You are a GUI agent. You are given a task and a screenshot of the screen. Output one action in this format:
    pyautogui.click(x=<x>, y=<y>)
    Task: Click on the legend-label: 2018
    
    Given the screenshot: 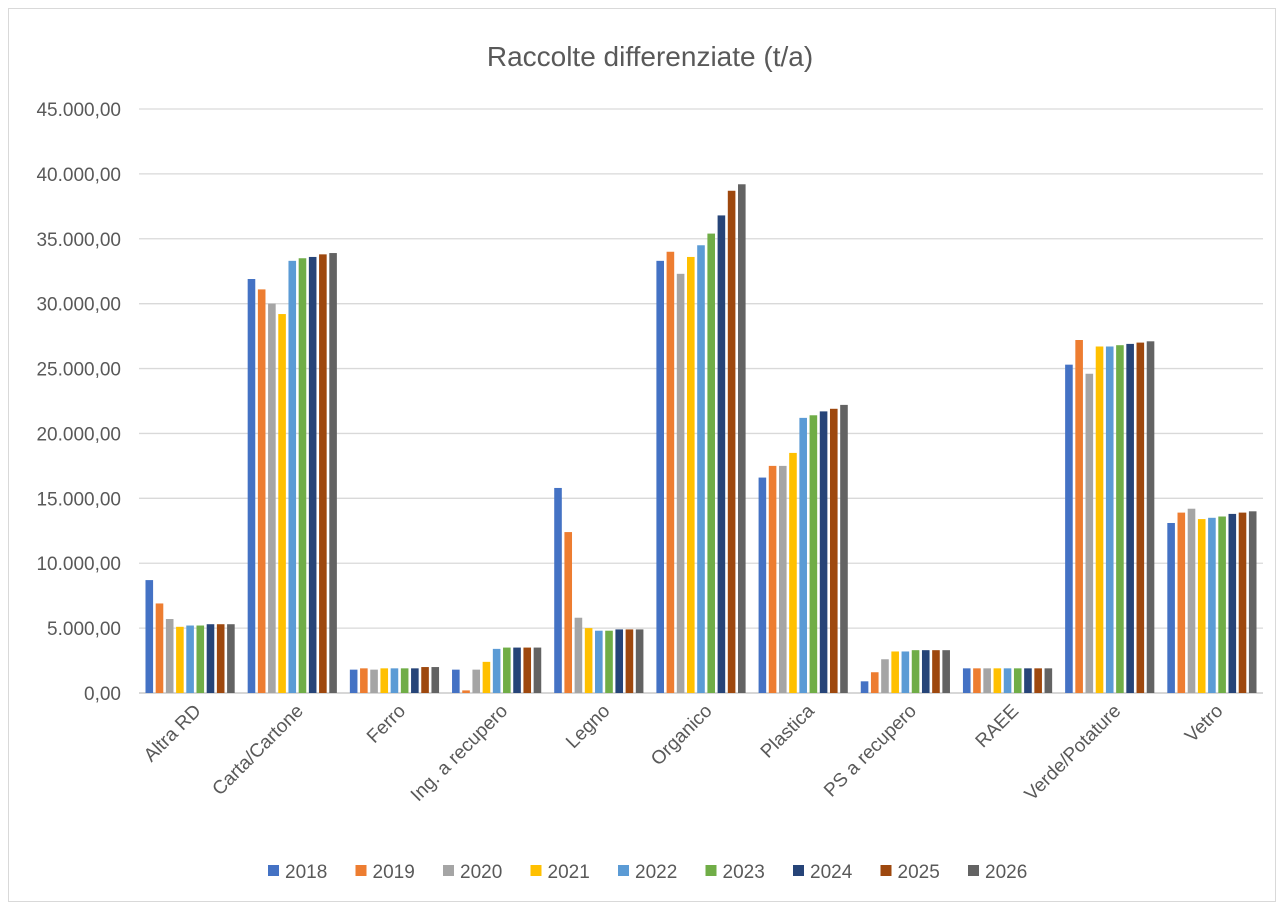 What is the action you would take?
    pyautogui.click(x=306, y=872)
    